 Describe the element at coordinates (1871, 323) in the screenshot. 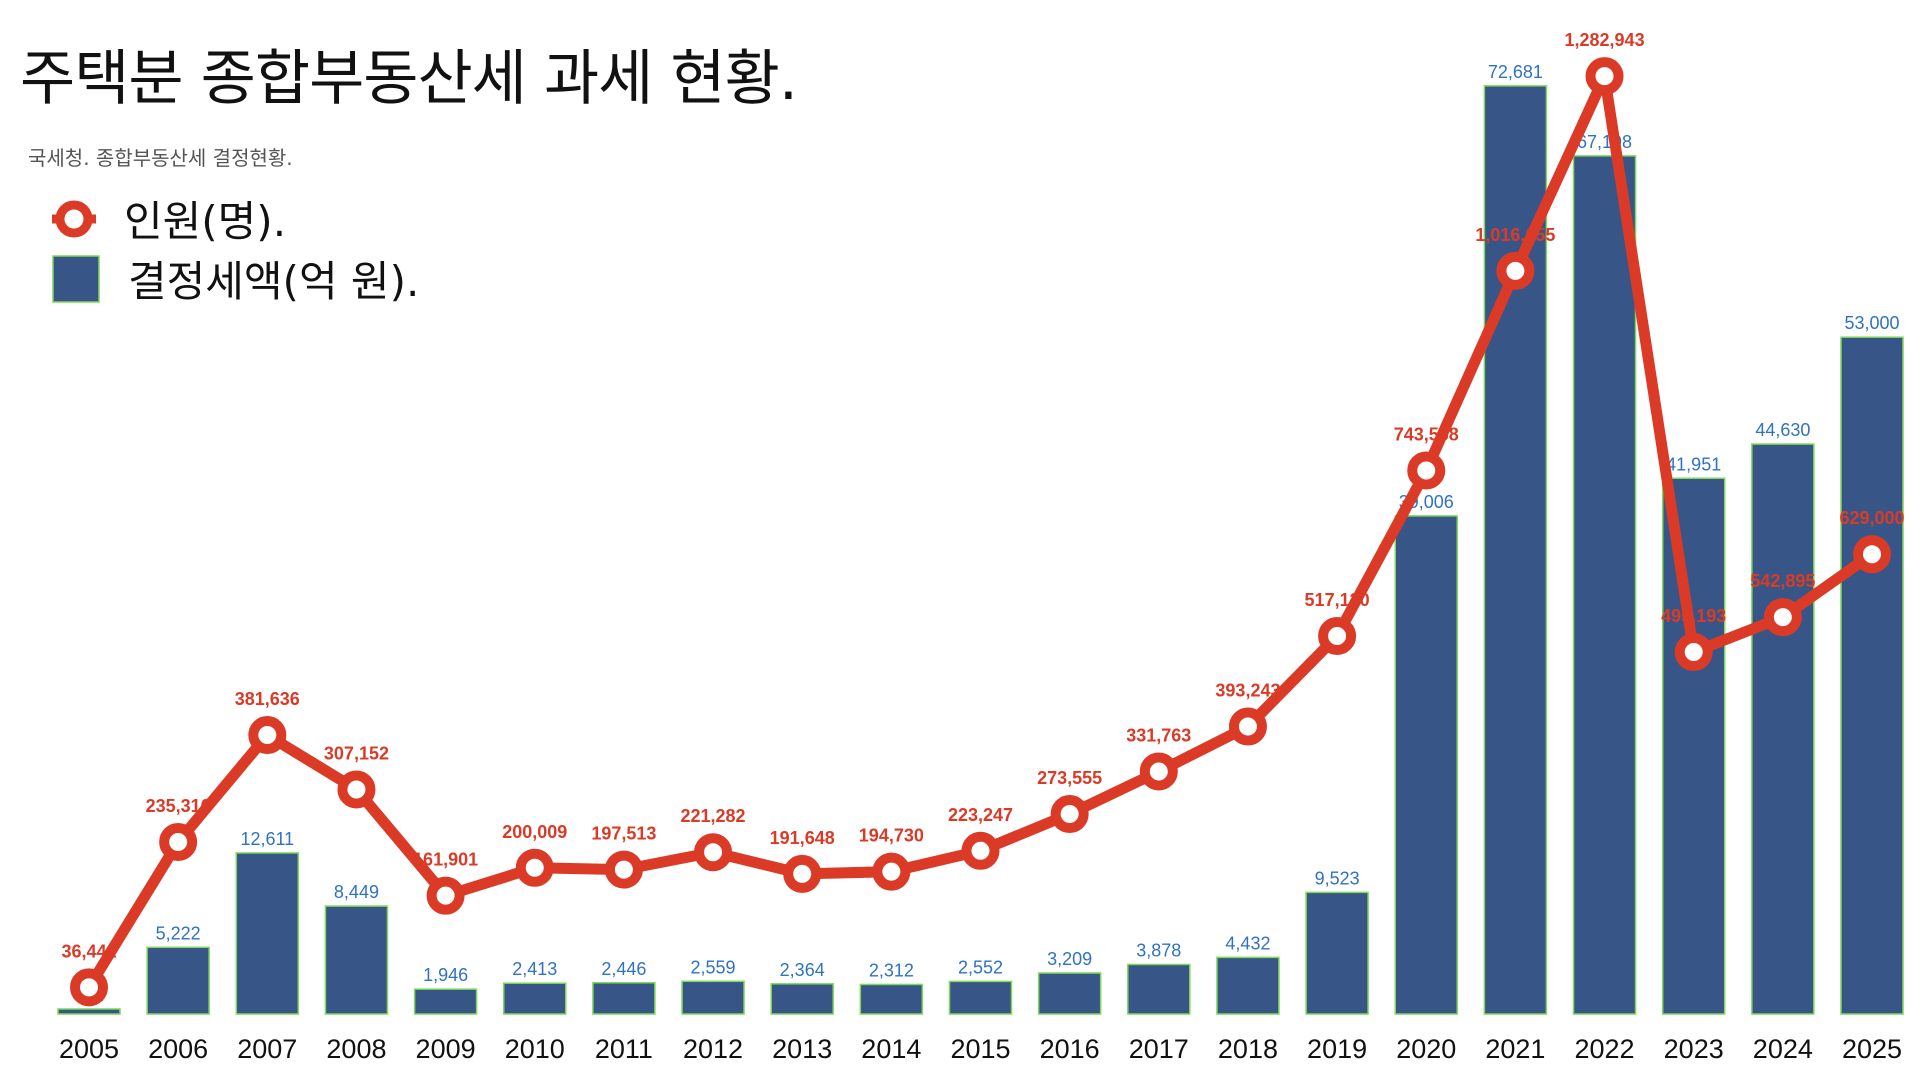

I see `bar-value-label: 53,000` at that location.